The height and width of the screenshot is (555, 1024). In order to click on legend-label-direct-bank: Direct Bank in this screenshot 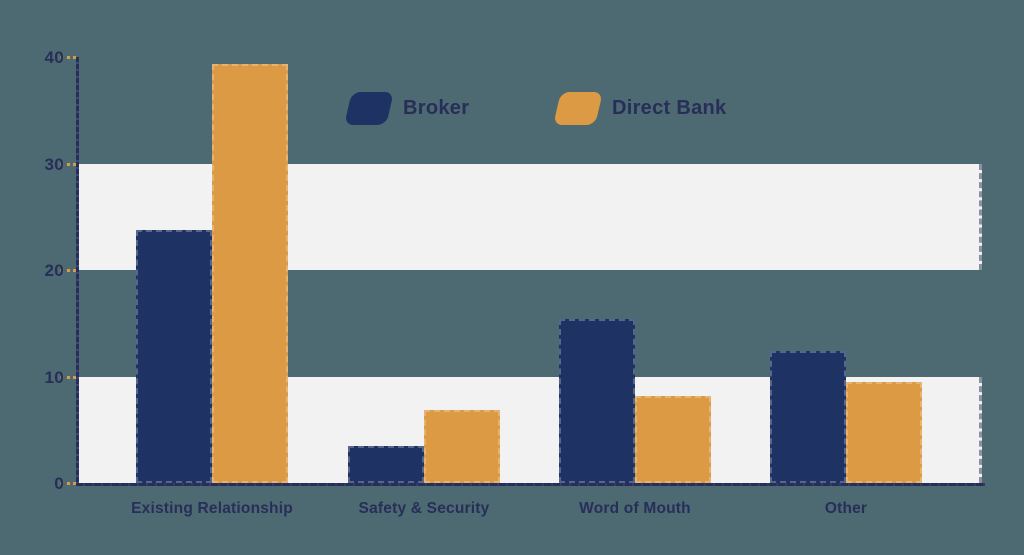, I will do `click(669, 108)`.